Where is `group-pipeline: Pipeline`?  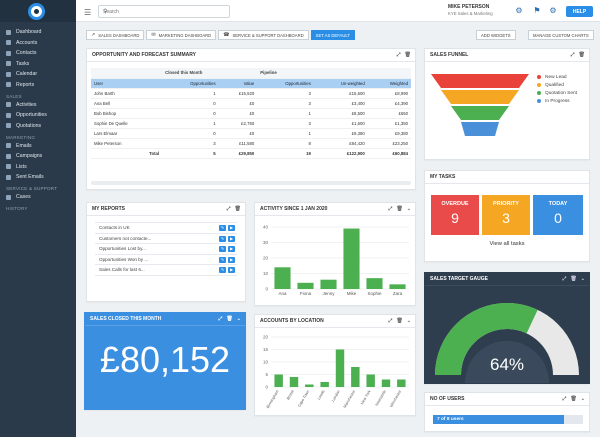 group-pipeline: Pipeline is located at coordinates (334, 73).